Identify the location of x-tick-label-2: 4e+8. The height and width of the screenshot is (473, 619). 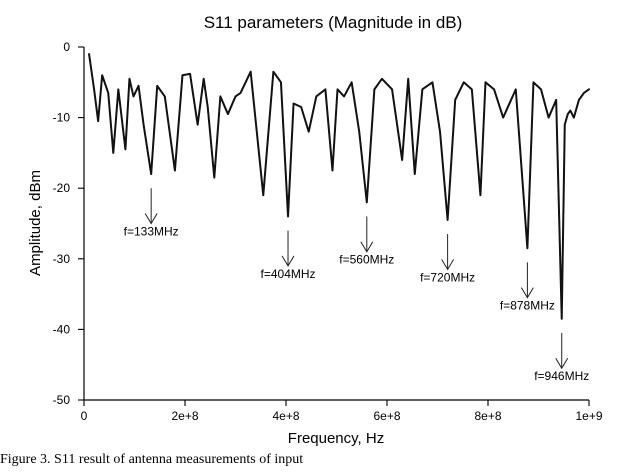
(285, 416).